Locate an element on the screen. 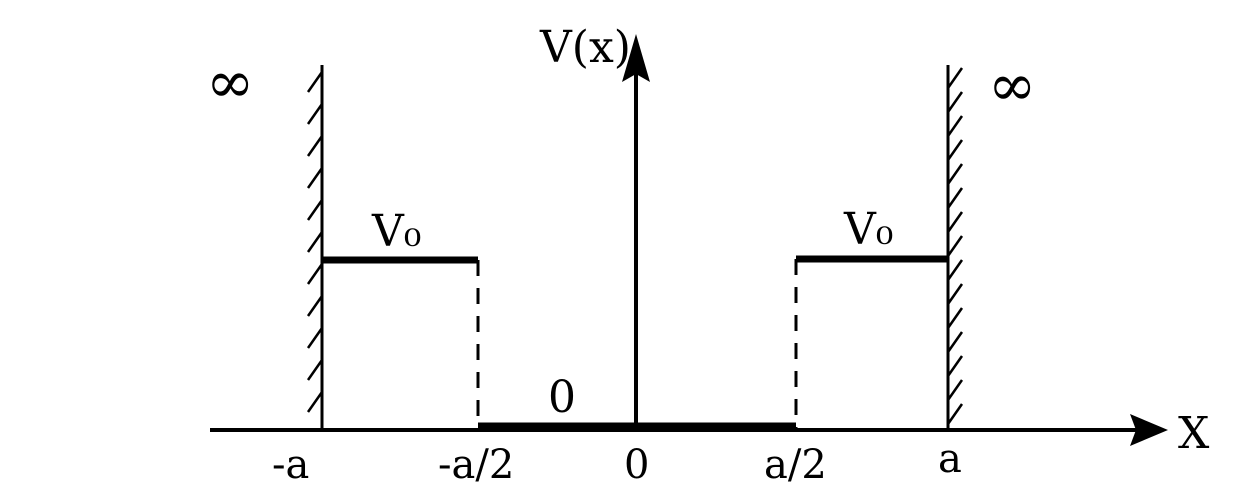 Image resolution: width=1248 pixels, height=492 pixels. tick-label-minus-a: -a is located at coordinates (290, 465).